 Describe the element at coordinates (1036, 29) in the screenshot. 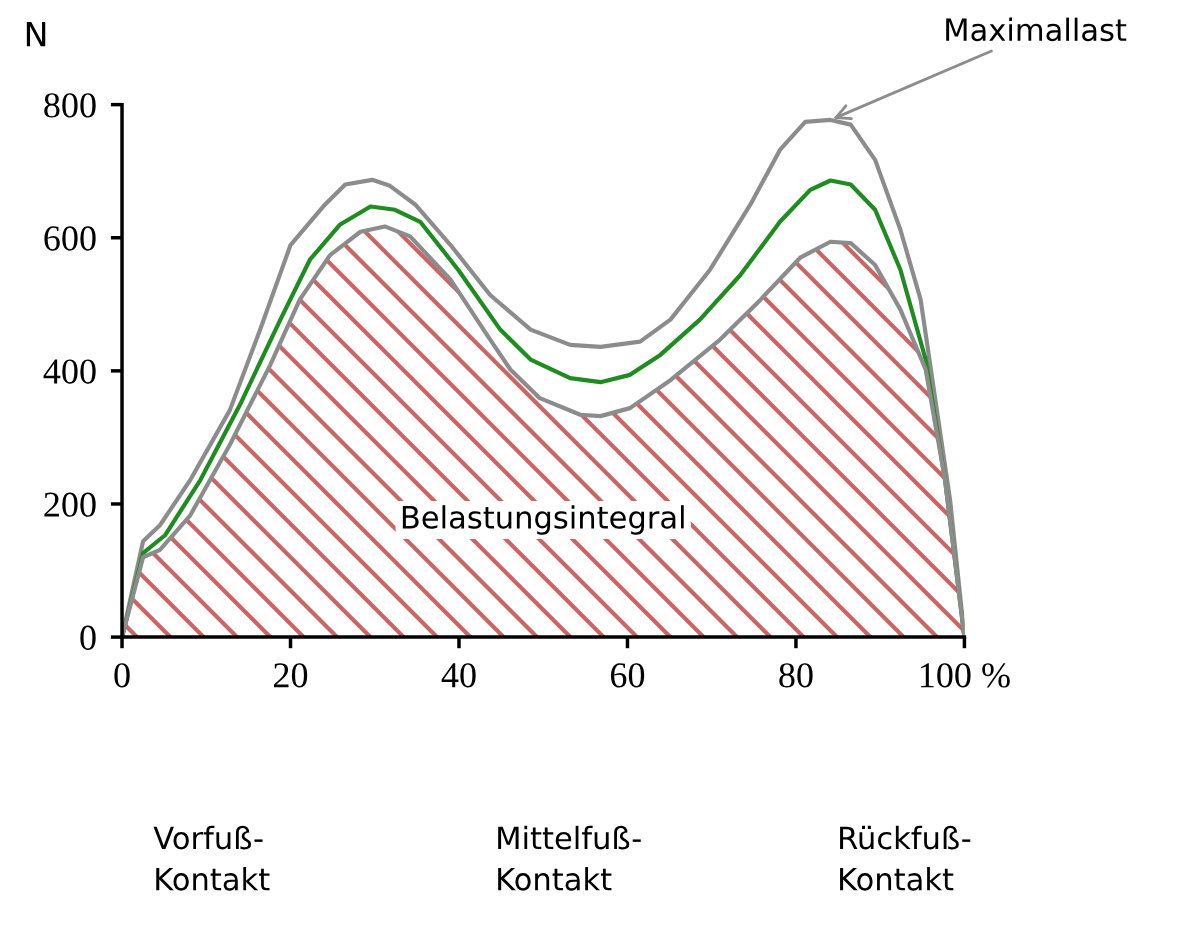

I see `annotation: Maximallast` at that location.